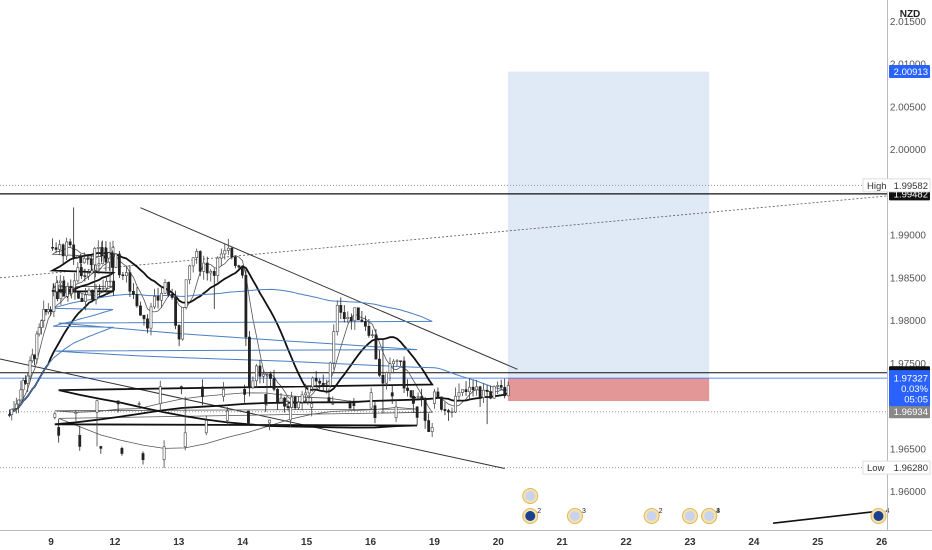  Describe the element at coordinates (718, 511) in the screenshot. I see `event-count: 4` at that location.